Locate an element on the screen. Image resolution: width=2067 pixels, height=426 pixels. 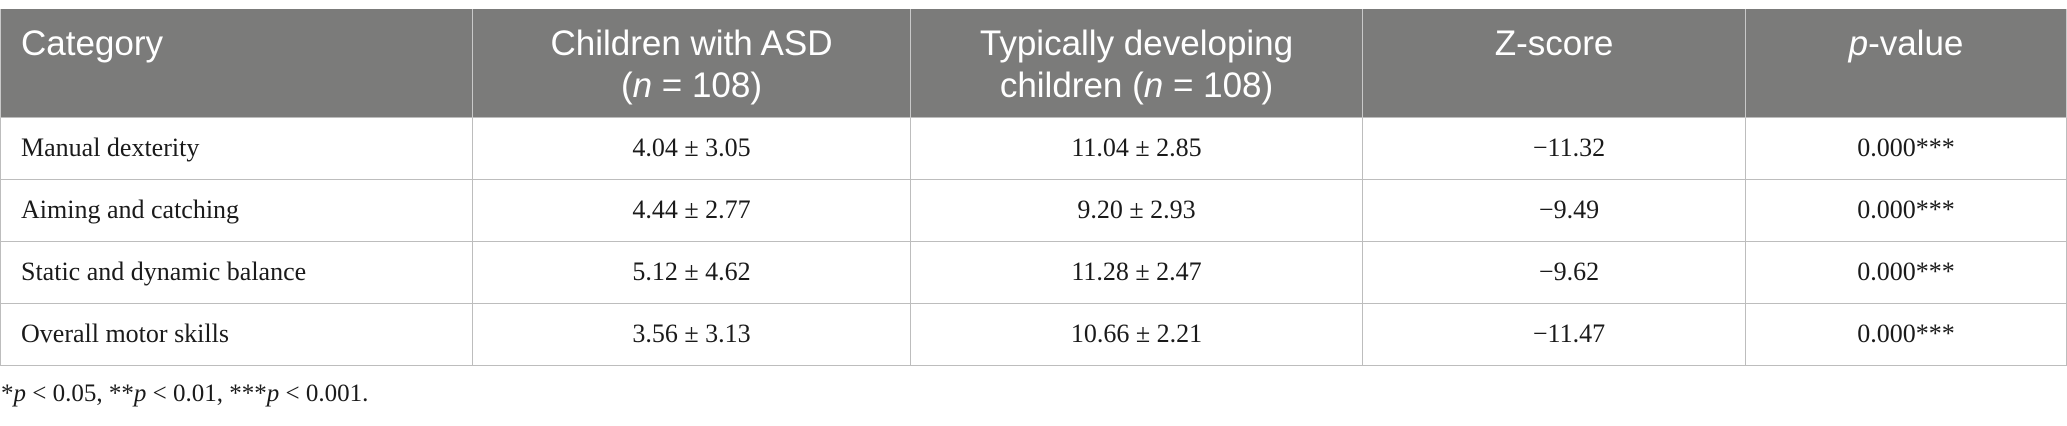
cell-asd: 5.12 ± 4.62 is located at coordinates (691, 272).